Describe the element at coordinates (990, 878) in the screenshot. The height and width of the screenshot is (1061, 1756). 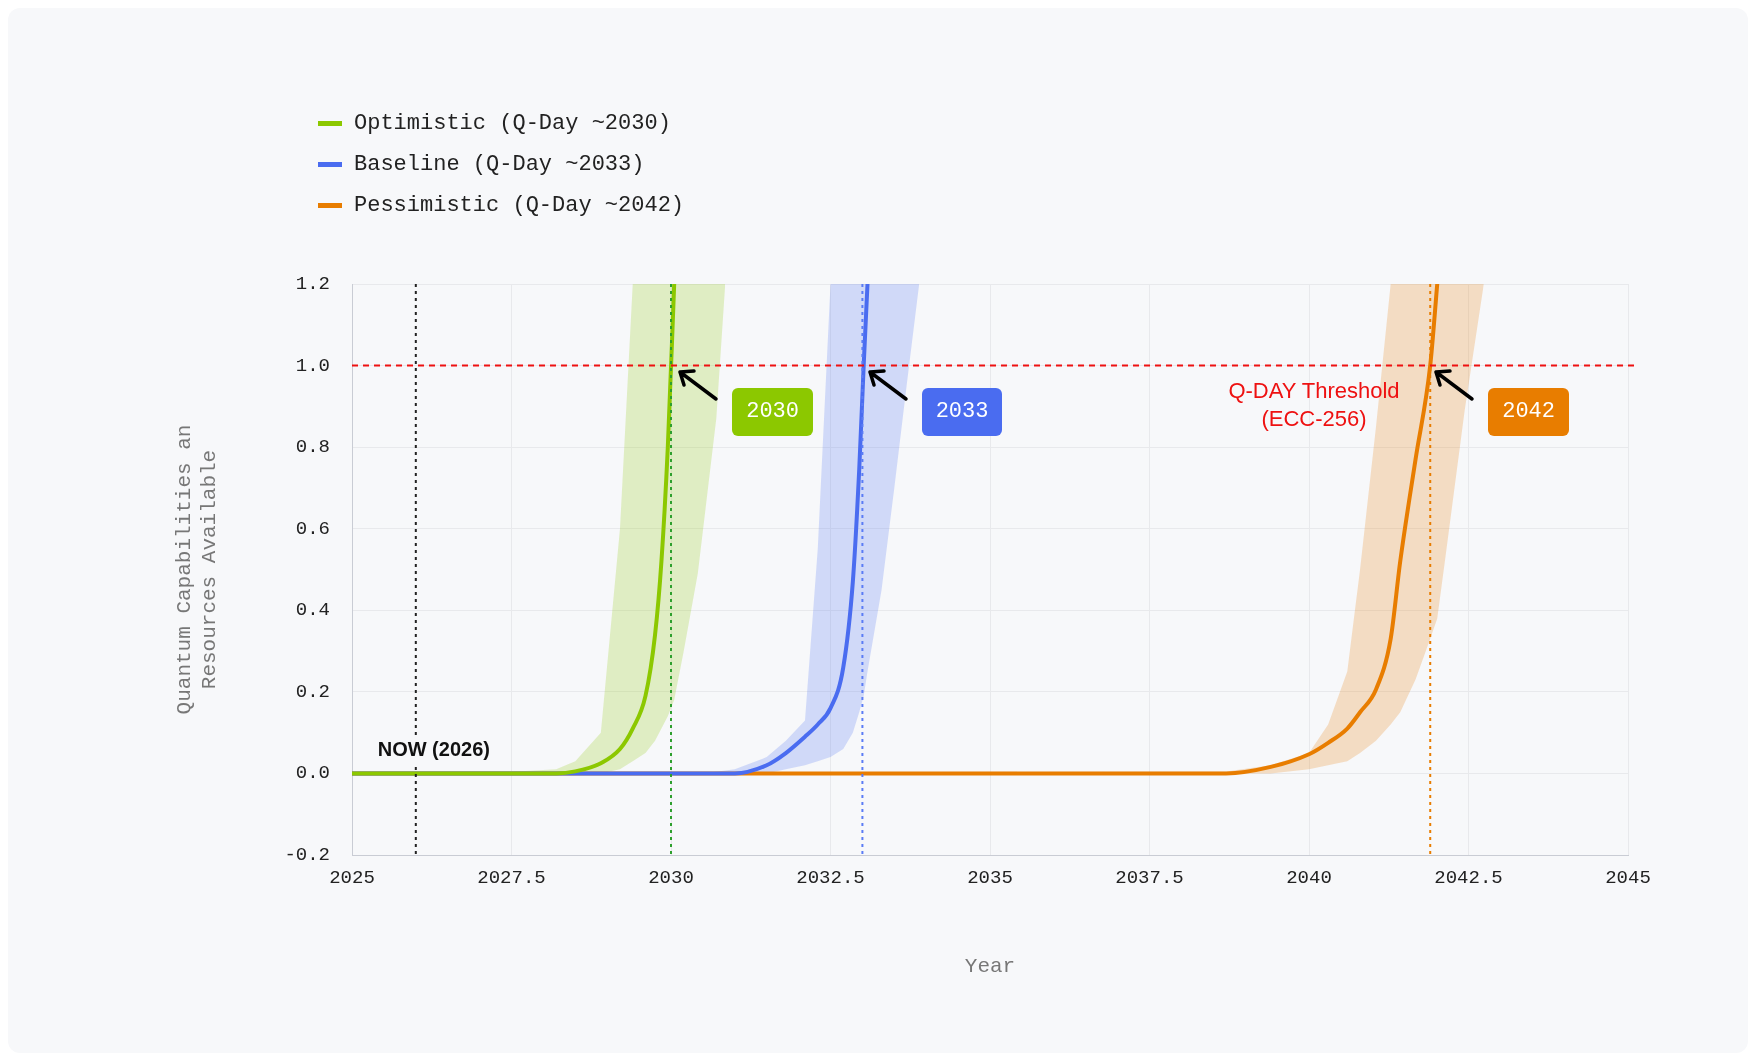
I see `x-tick-label: 2035` at that location.